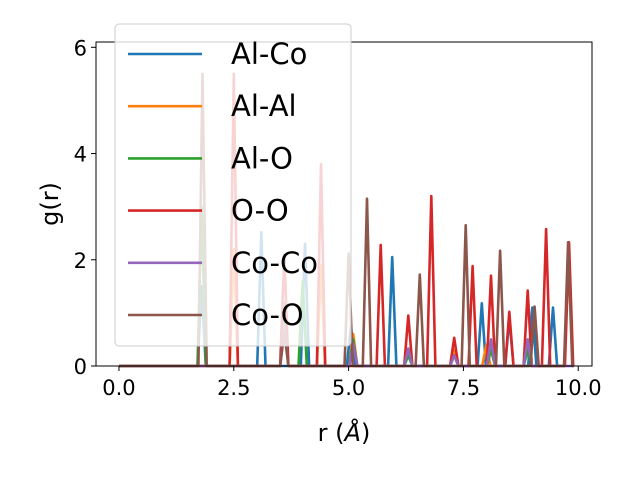 The width and height of the screenshot is (640, 480). Describe the element at coordinates (348, 388) in the screenshot. I see `x-tick-label: 5.0` at that location.